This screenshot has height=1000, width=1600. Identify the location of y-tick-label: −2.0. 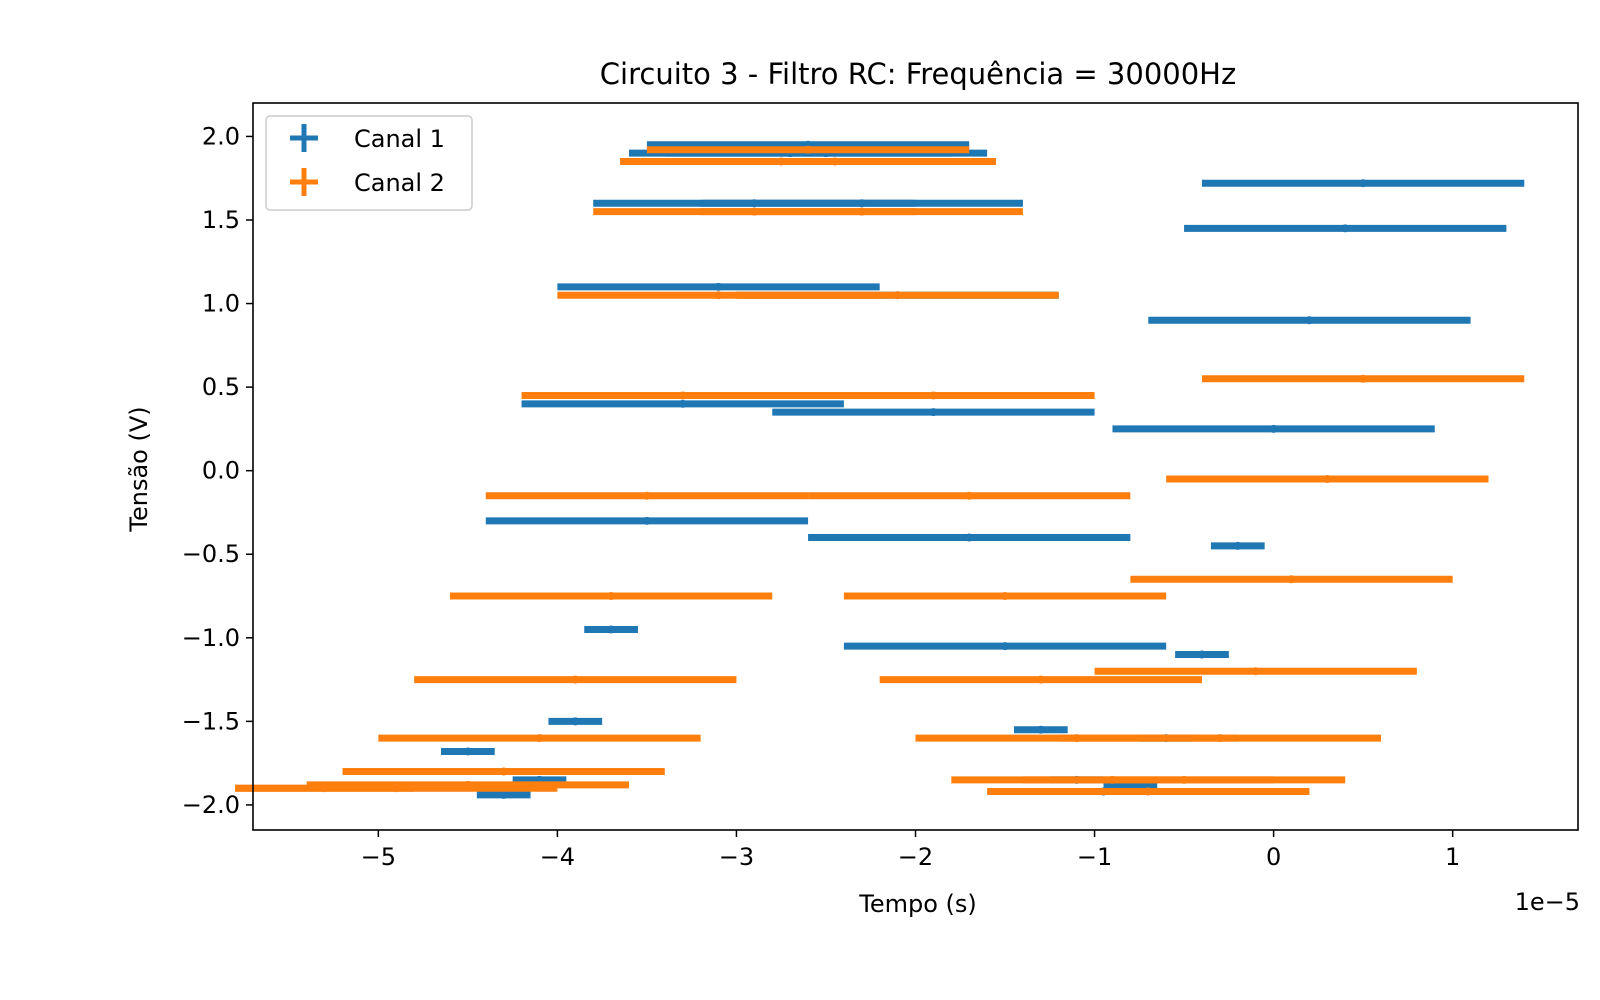
(211, 805).